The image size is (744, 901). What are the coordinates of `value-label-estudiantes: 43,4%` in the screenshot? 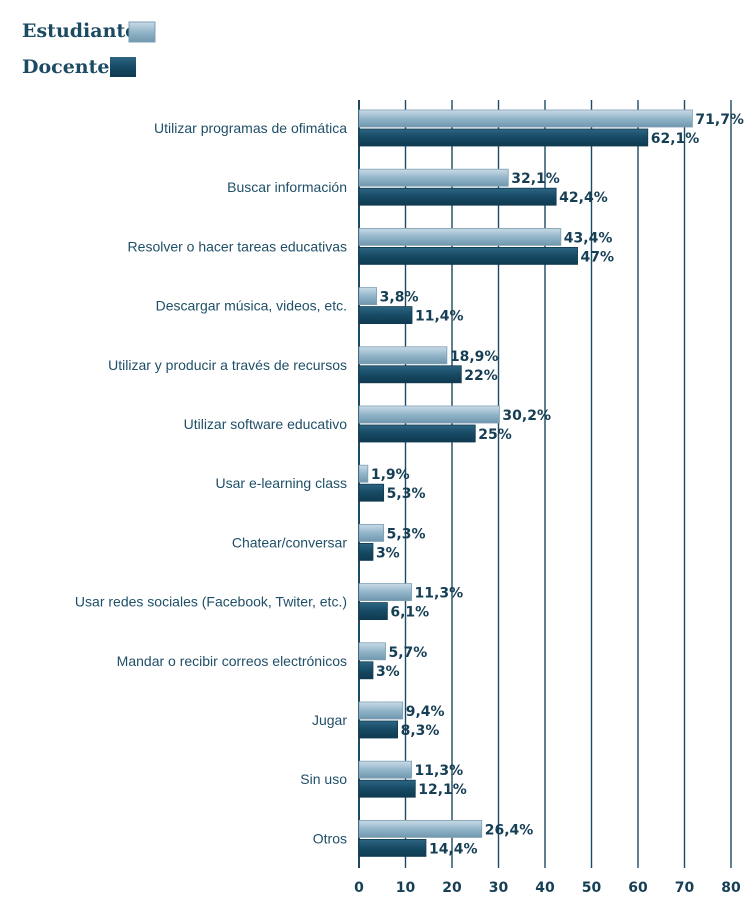 It's located at (588, 238).